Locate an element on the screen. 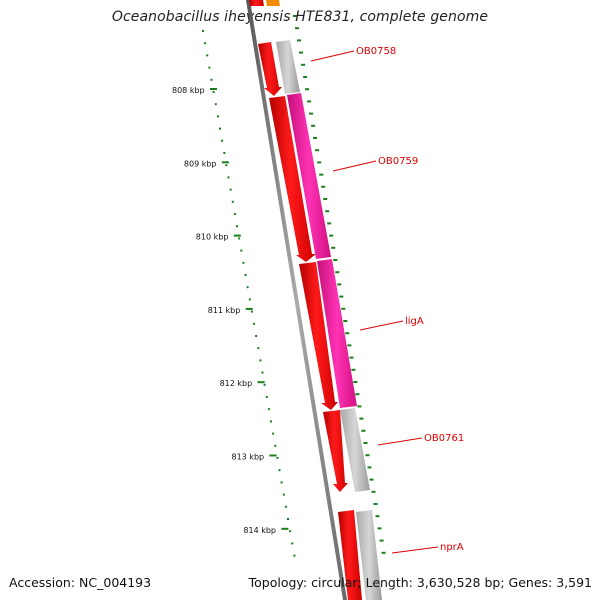  gene-highlight-ob0759 is located at coordinates (309, 176).